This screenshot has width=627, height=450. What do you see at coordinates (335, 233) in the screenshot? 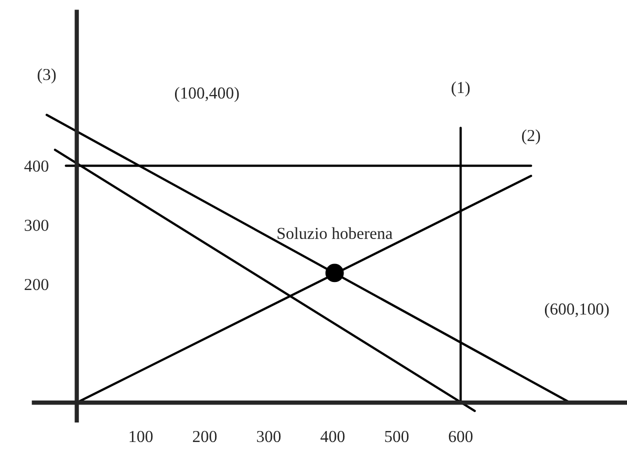
I see `annotation: Soluzio hoberena` at bounding box center [335, 233].